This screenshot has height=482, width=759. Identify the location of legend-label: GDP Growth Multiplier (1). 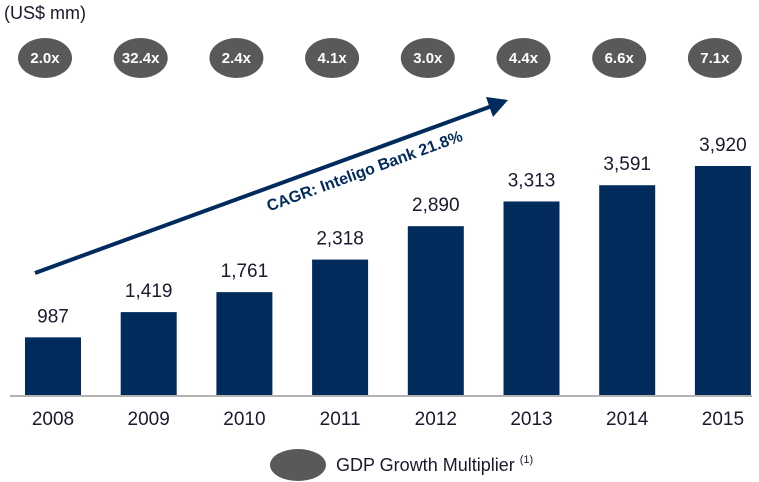
(434, 464).